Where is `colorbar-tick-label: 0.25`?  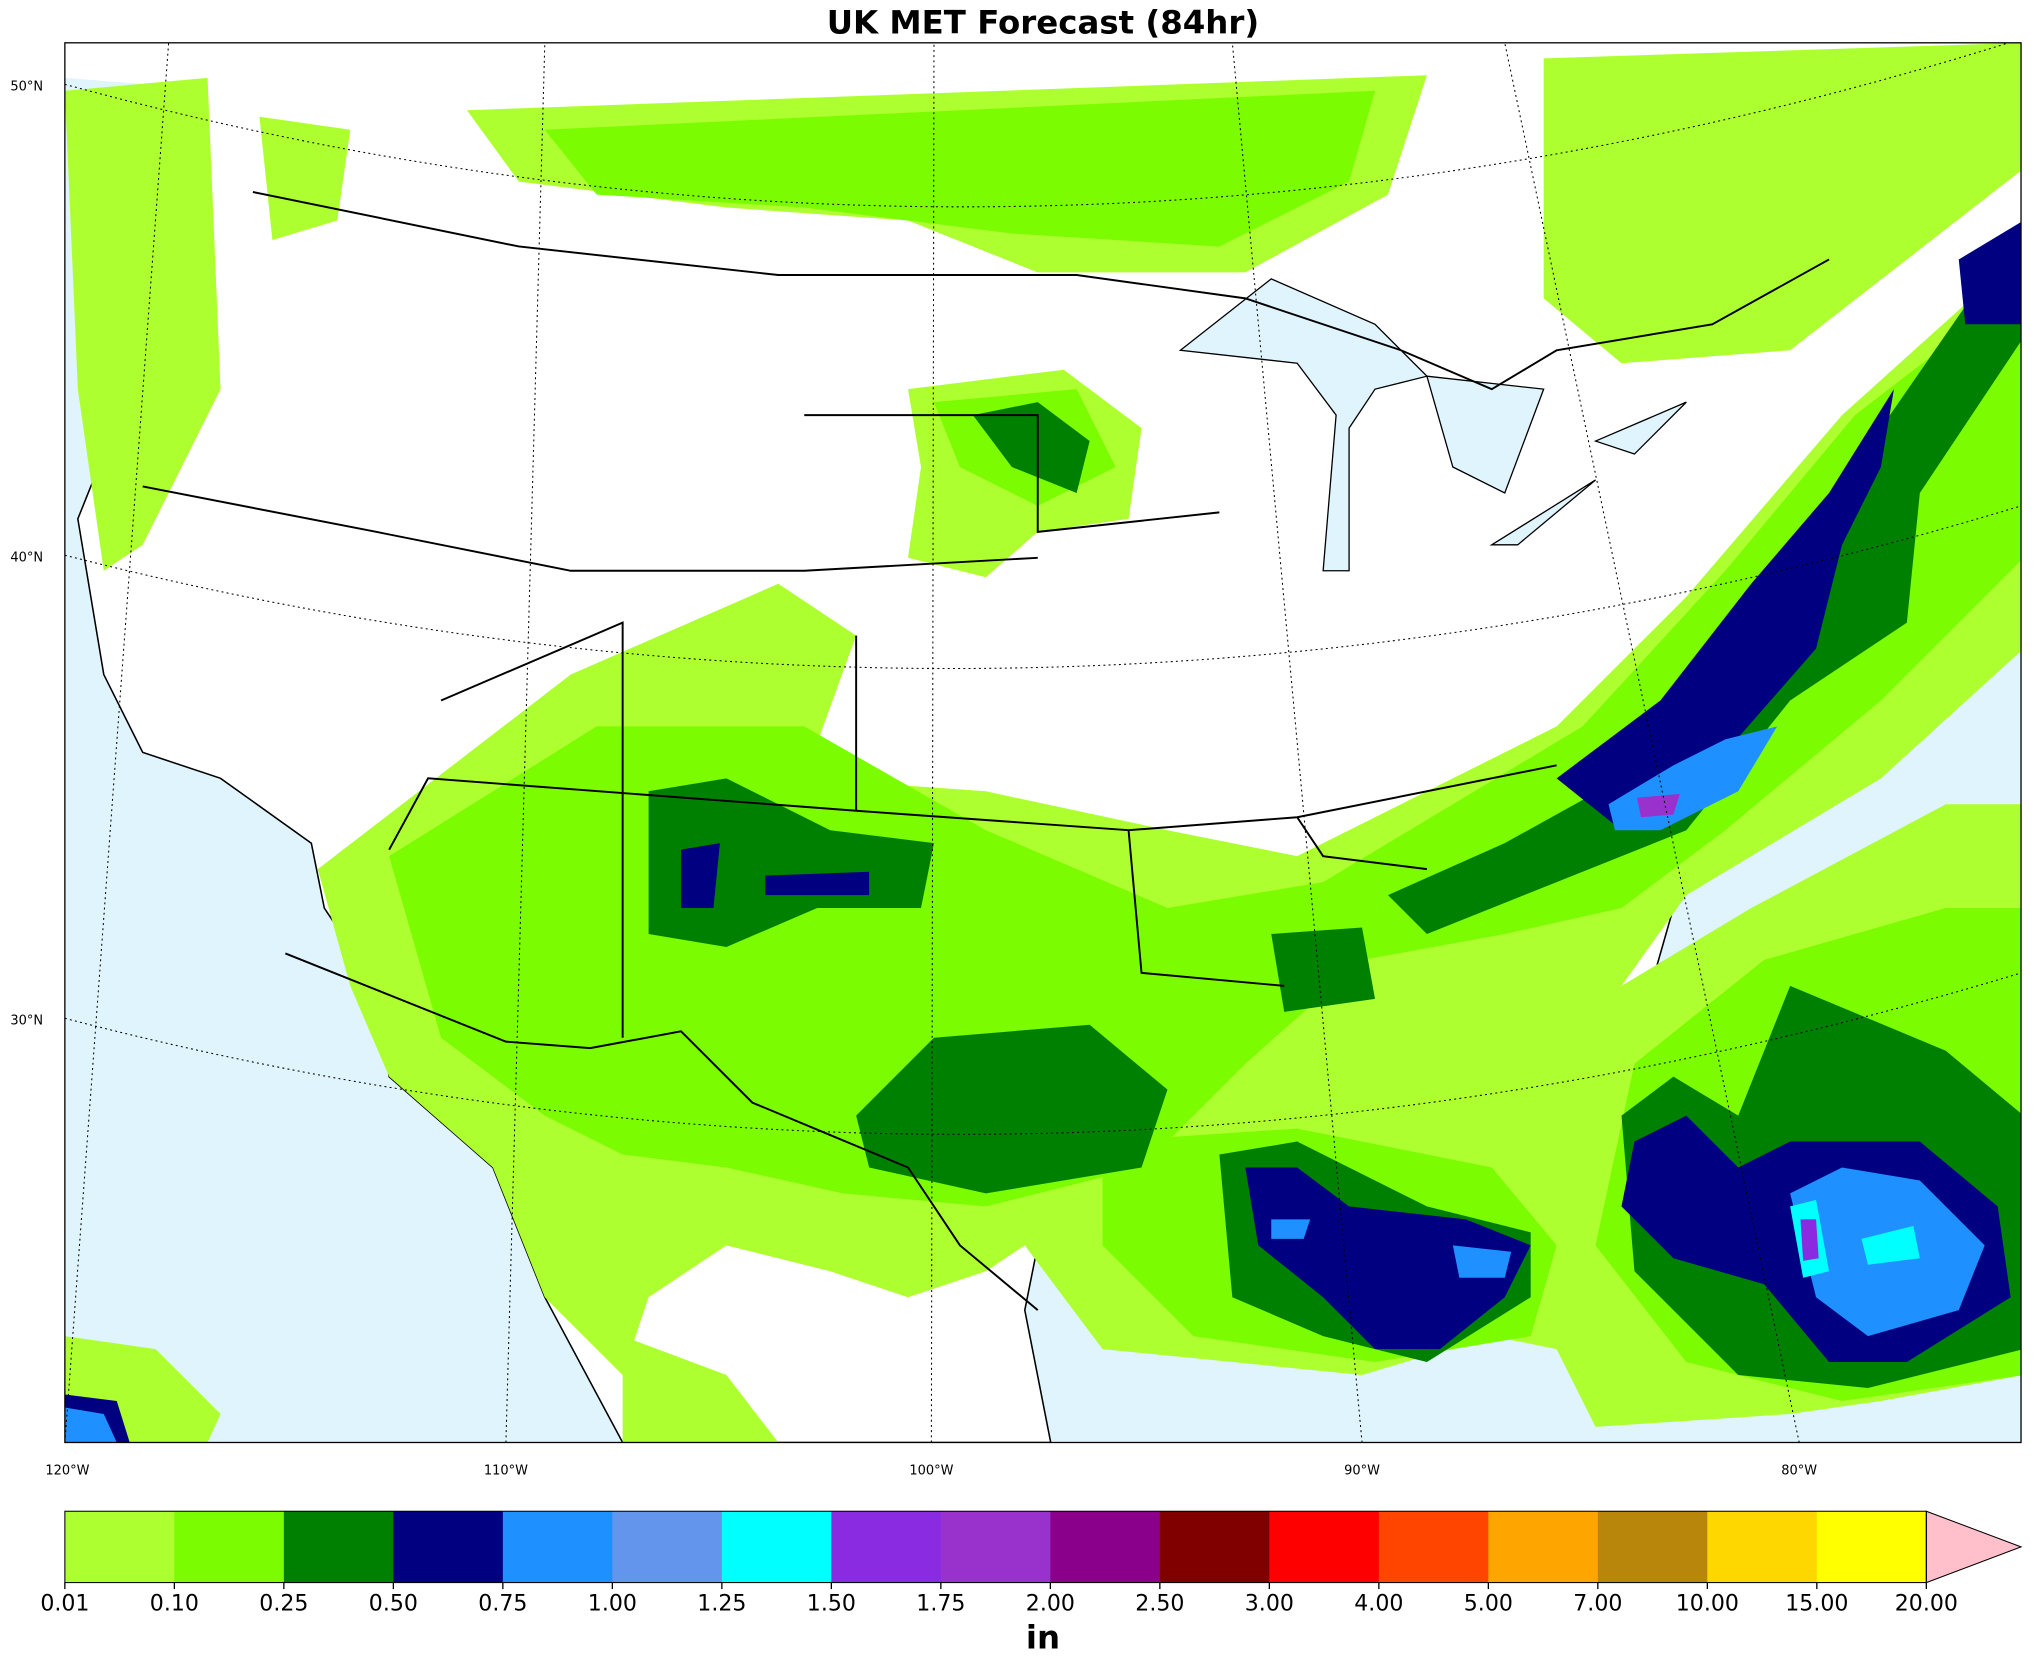
colorbar-tick-label: 0.25 is located at coordinates (283, 1604).